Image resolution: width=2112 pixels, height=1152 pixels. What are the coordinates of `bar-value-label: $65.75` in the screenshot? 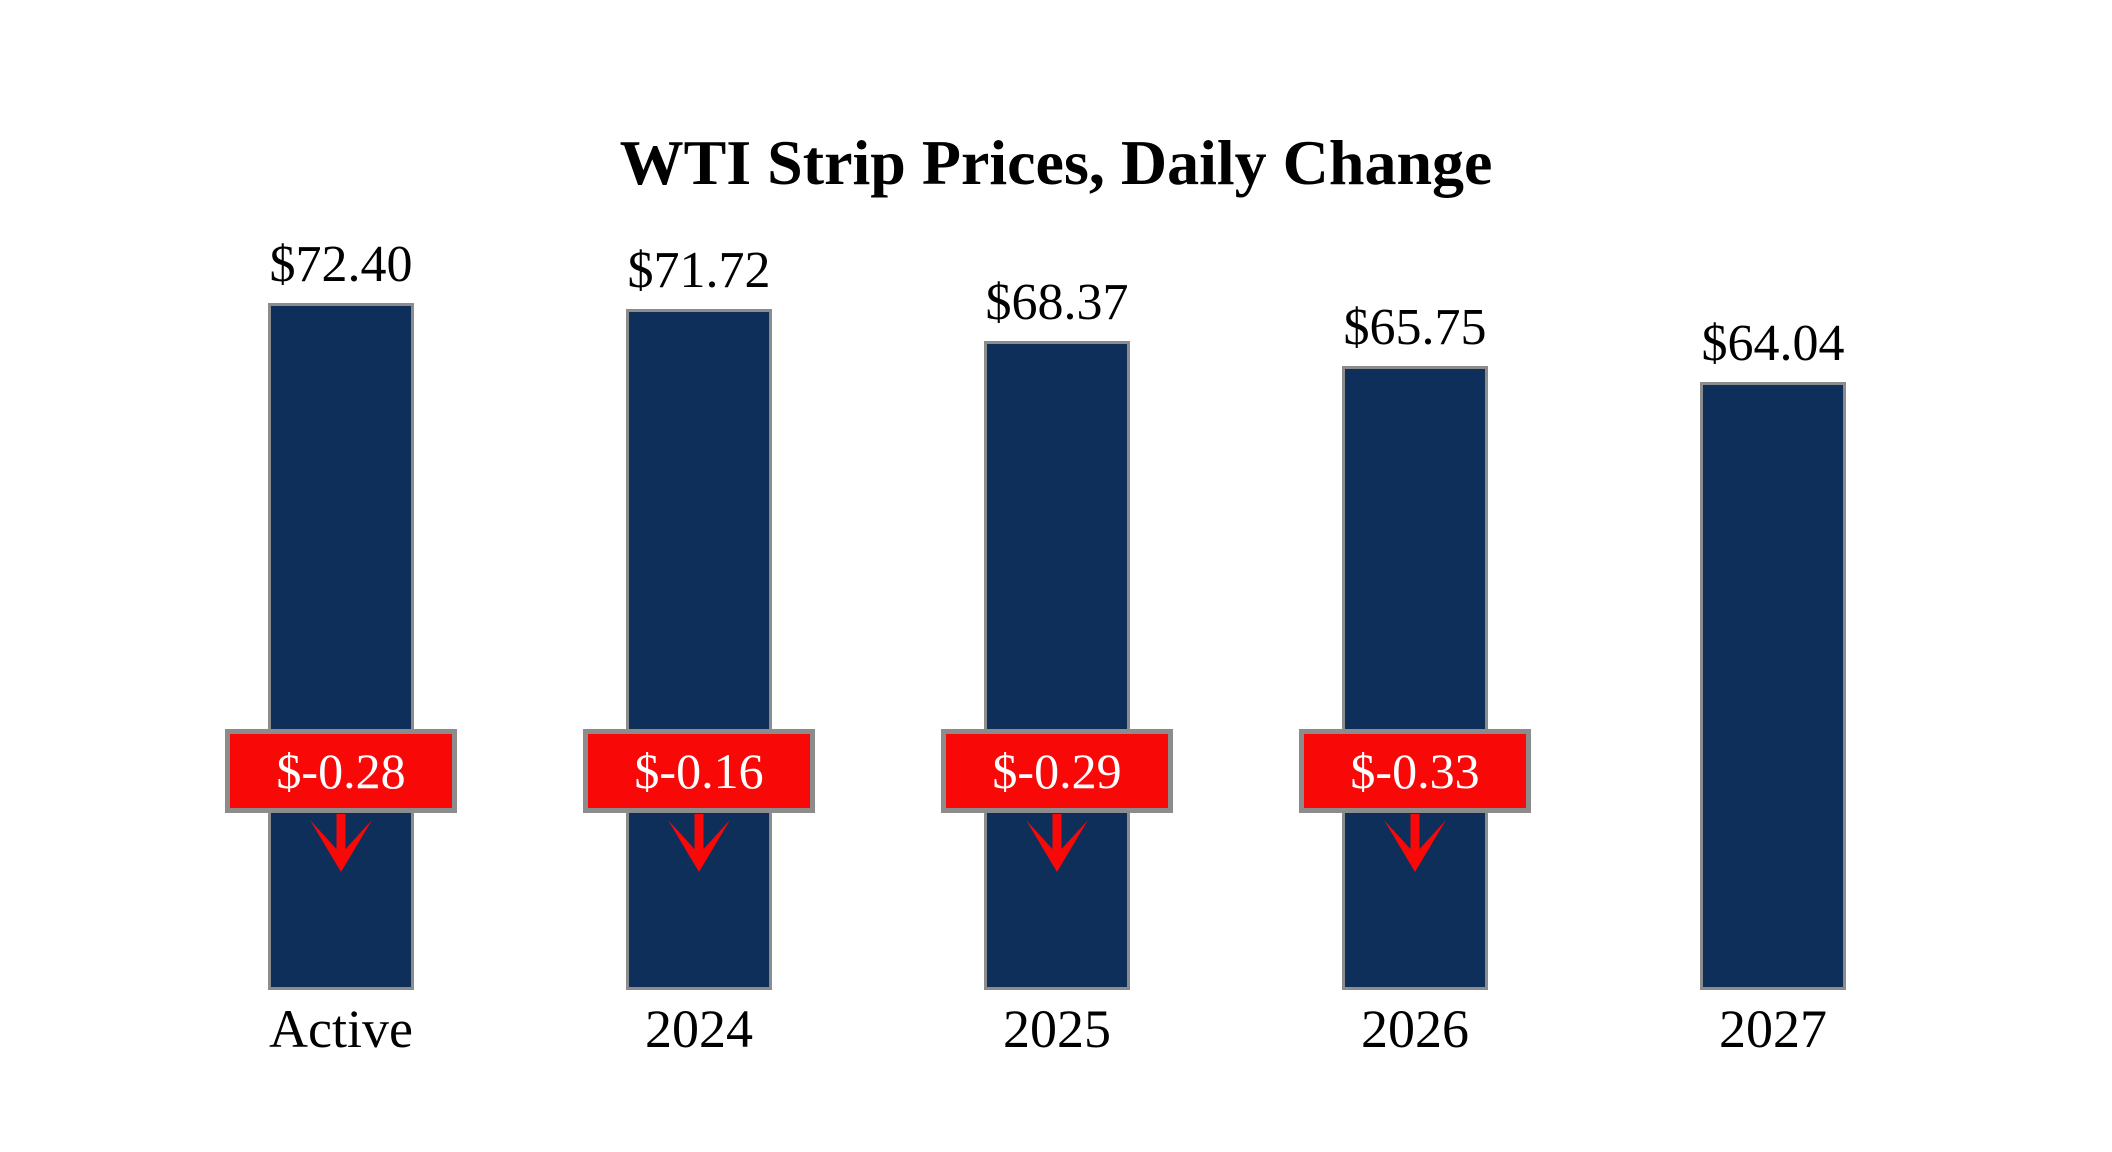 It's located at (1415, 327).